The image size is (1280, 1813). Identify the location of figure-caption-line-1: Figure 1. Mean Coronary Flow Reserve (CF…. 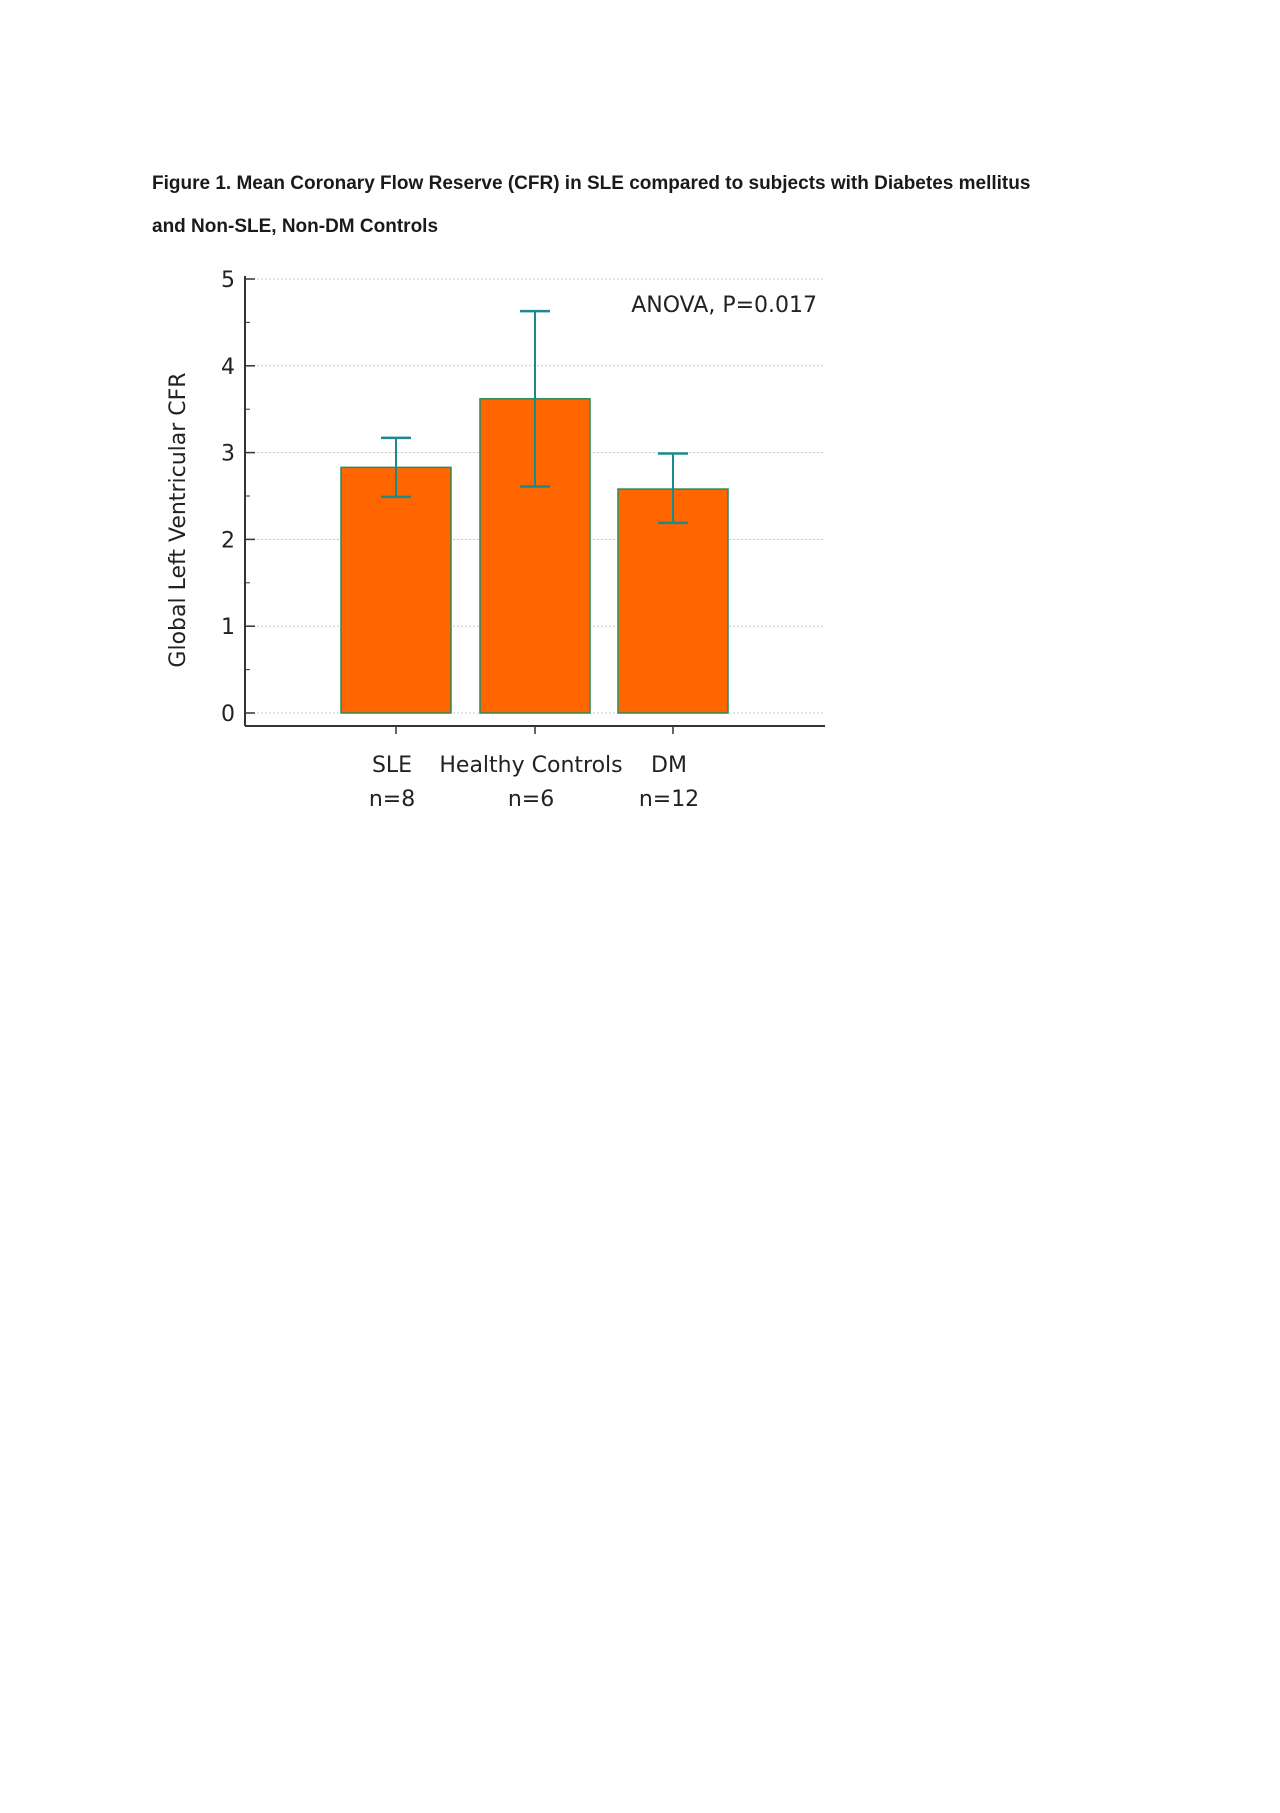
(591, 183).